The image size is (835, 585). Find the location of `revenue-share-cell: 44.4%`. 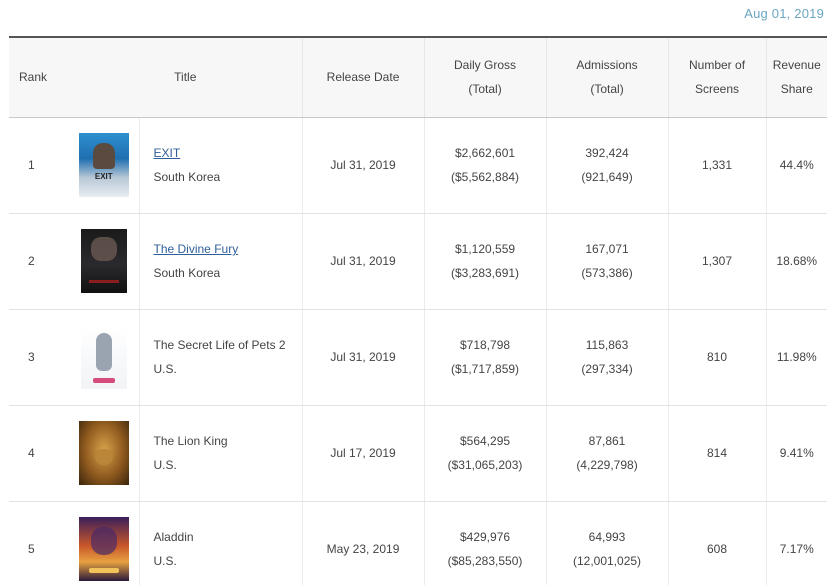

revenue-share-cell: 44.4% is located at coordinates (796, 165).